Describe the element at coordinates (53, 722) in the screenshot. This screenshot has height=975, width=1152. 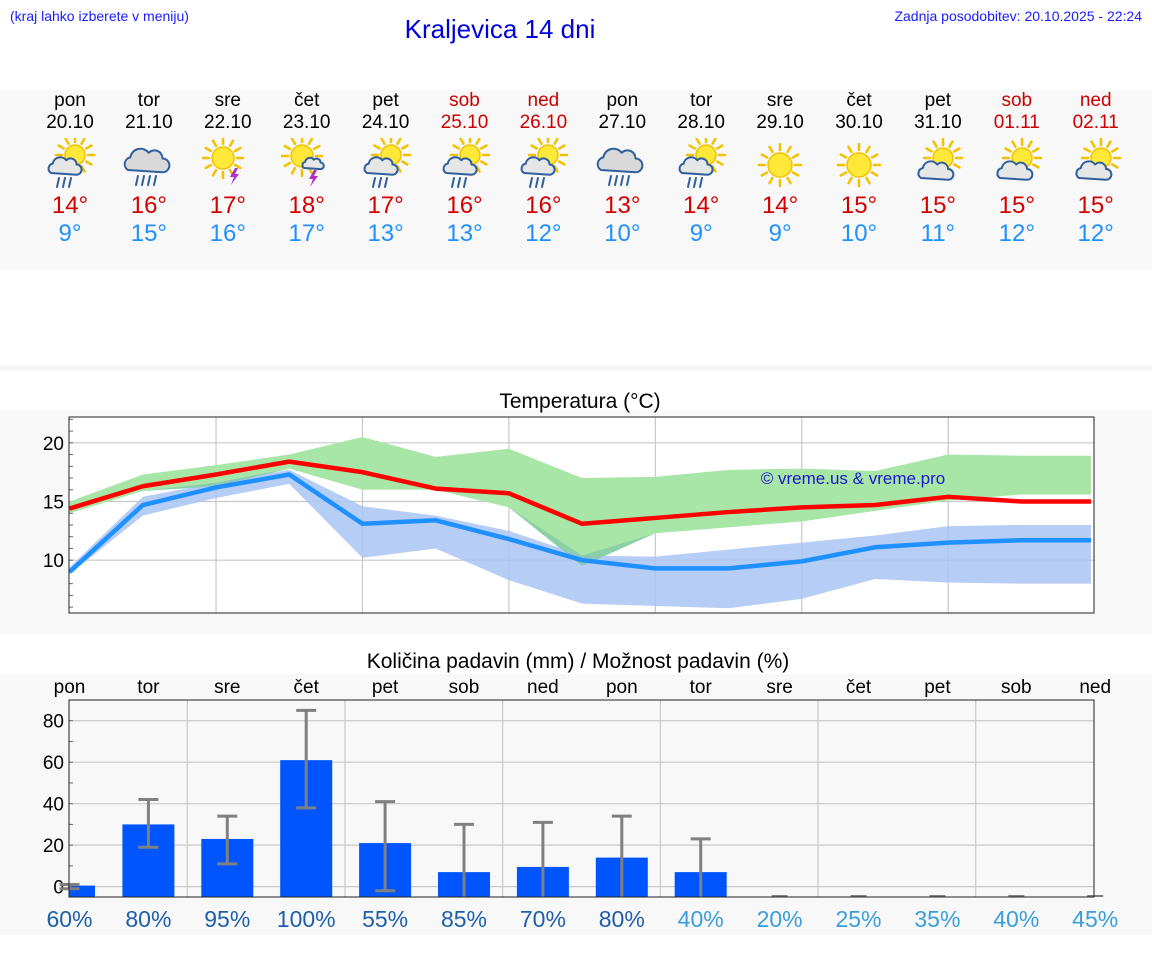
I see `y-tick-label: 80` at that location.